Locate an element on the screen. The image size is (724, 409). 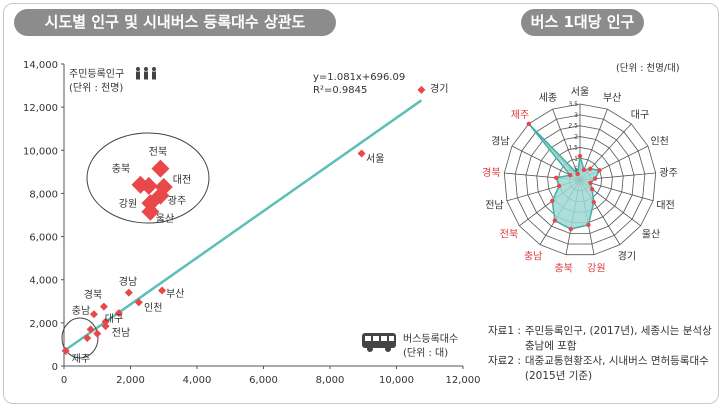
point-label: 제주 is located at coordinates (81, 359).